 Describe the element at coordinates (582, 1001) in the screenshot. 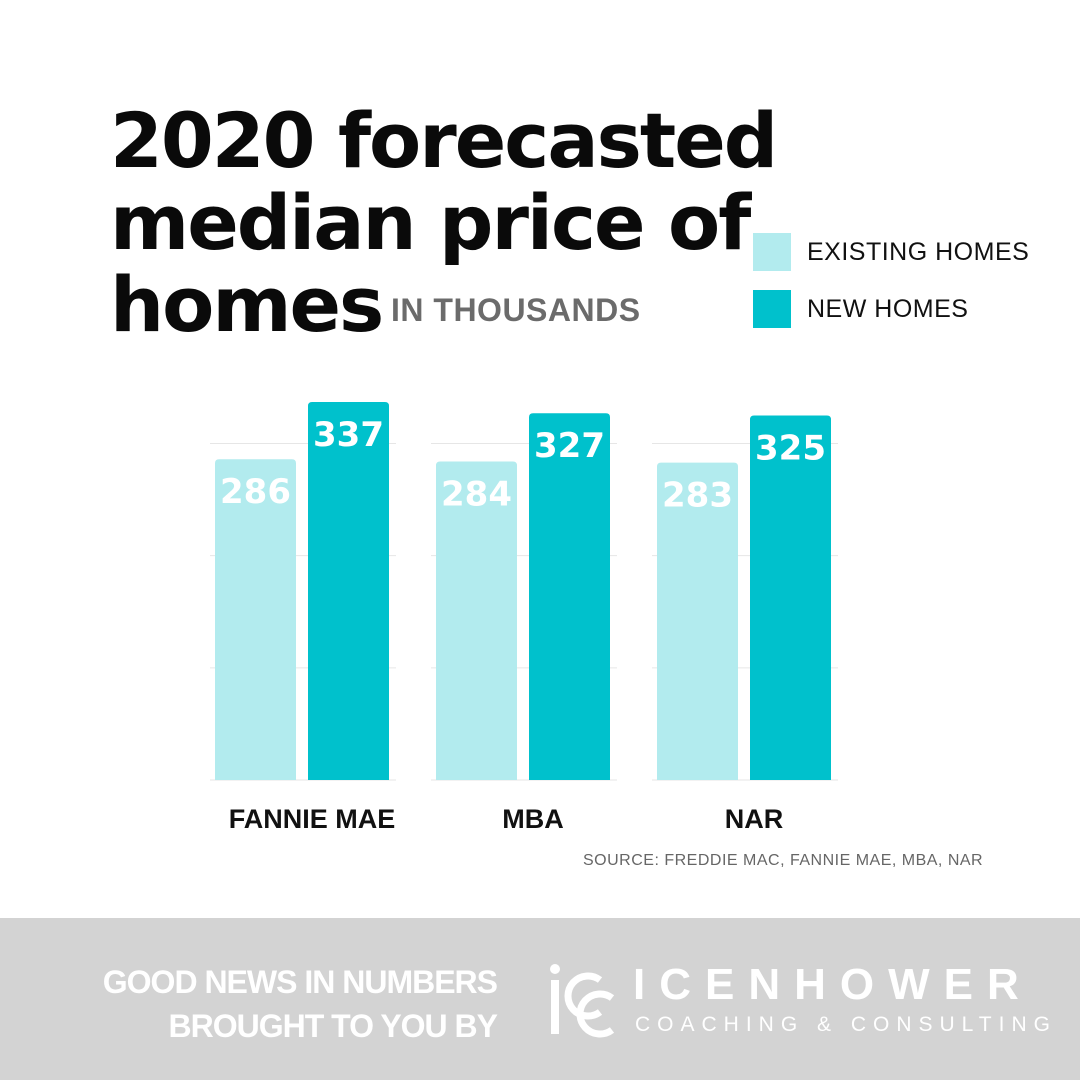

I see `logo-mark-icon` at that location.